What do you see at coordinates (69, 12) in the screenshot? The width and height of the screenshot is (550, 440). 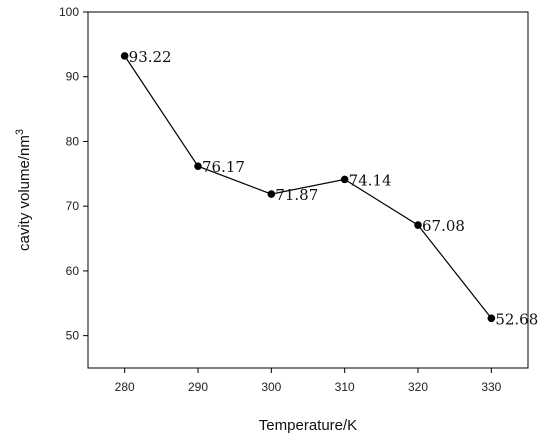 I see `y-tick-label: 100` at bounding box center [69, 12].